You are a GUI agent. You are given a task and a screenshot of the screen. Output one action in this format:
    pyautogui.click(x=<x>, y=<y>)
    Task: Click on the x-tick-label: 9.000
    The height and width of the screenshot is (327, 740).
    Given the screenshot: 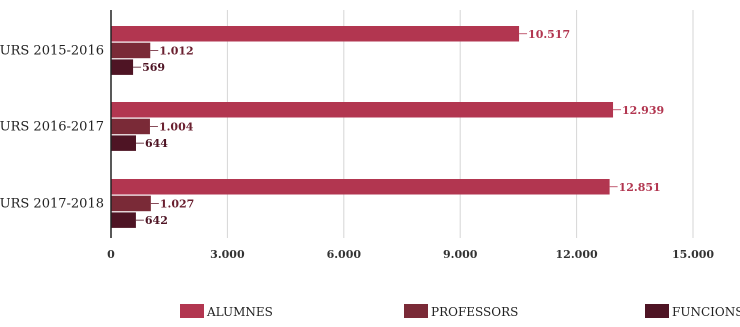 What is the action you would take?
    pyautogui.click(x=460, y=254)
    